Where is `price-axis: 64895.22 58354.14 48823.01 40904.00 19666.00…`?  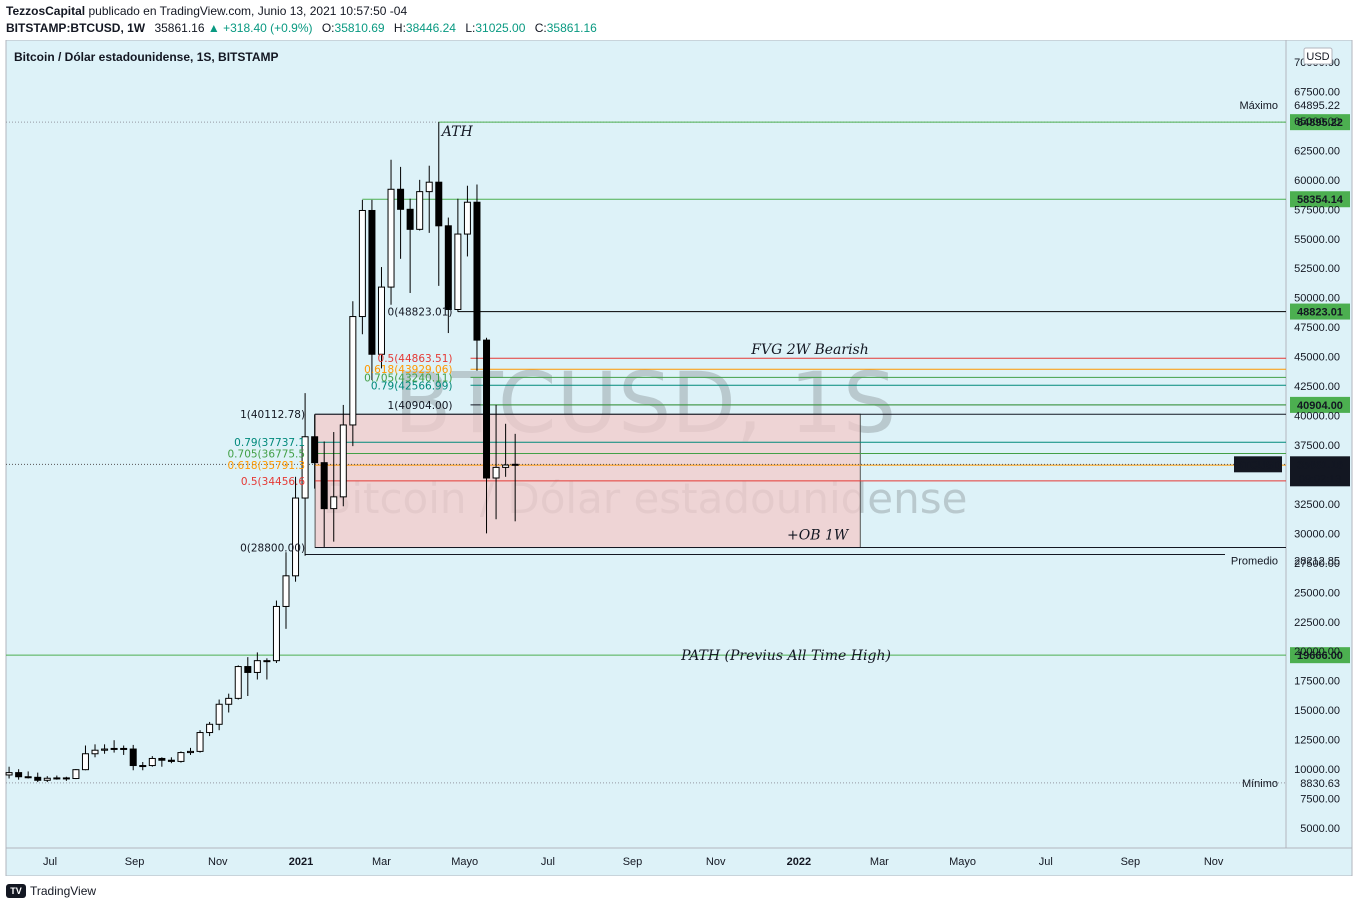
price-axis: 64895.22 58354.14 48823.01 40904.00 19666.00… is located at coordinates (1290, 446).